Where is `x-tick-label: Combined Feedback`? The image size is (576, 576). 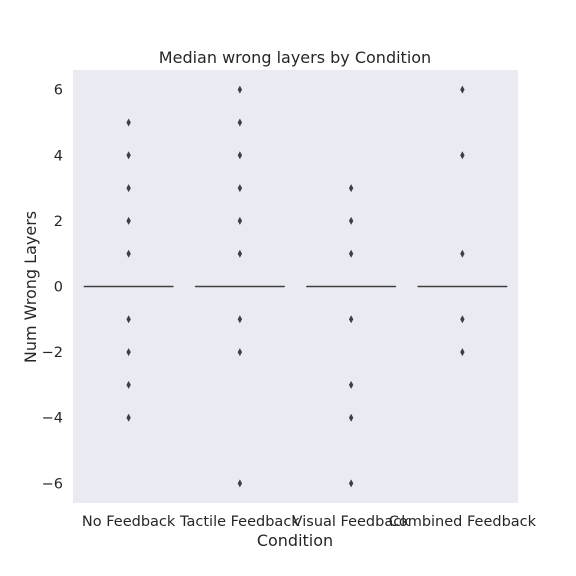 x-tick-label: Combined Feedback is located at coordinates (463, 522).